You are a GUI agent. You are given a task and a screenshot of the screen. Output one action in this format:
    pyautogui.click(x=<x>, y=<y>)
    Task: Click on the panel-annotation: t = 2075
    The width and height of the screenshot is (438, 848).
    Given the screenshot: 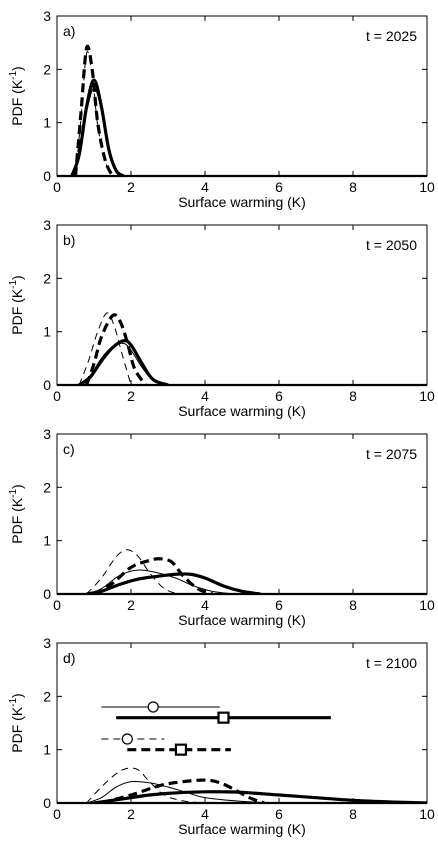 What is the action you would take?
    pyautogui.click(x=391, y=454)
    